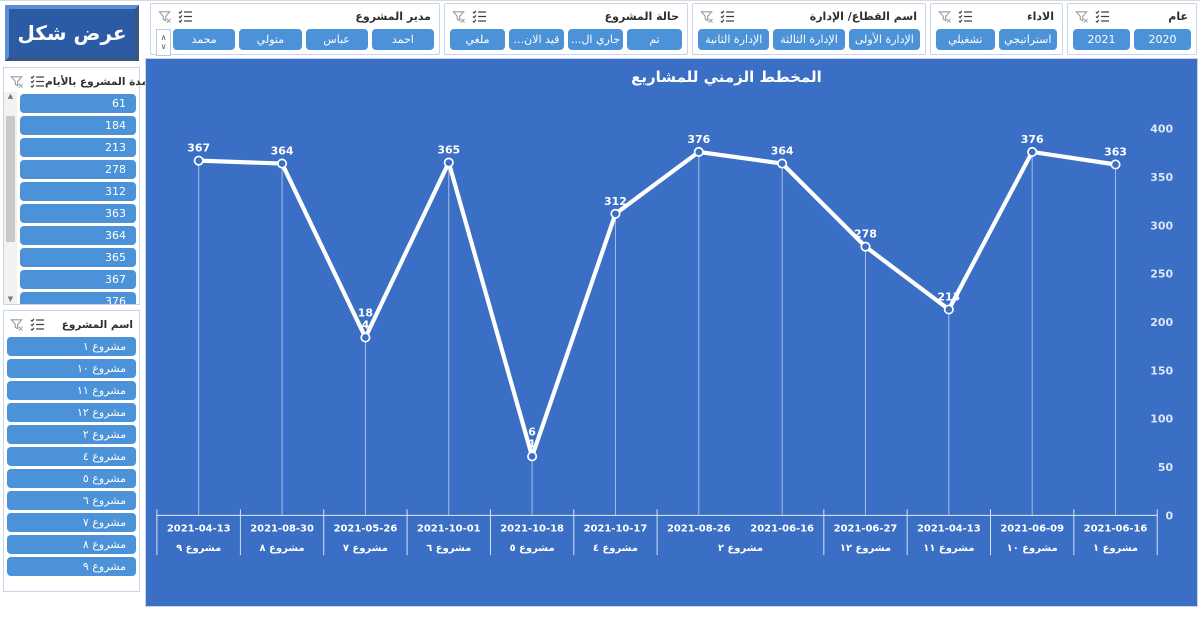  Describe the element at coordinates (1178, 16) in the screenshot. I see `filter-title: عام` at that location.